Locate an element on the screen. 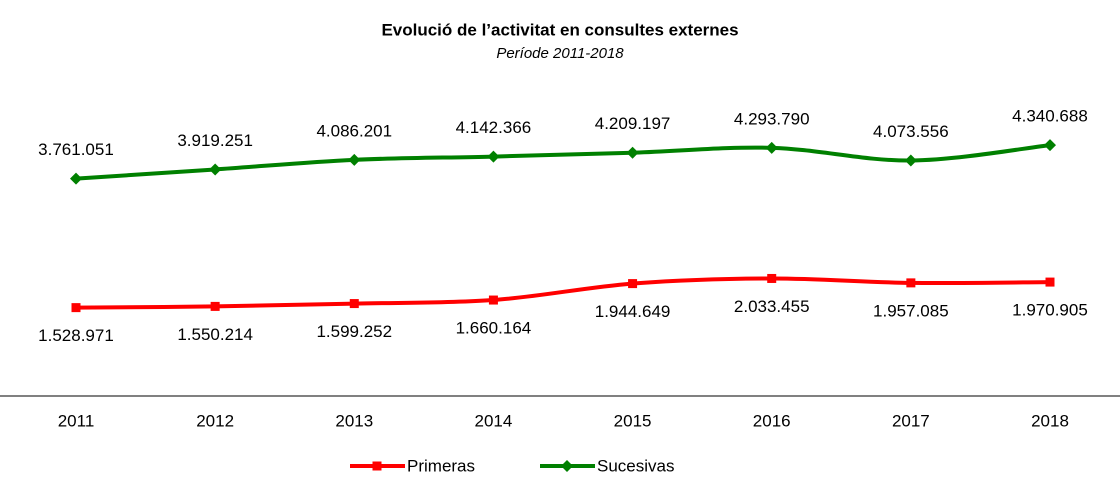 The height and width of the screenshot is (487, 1120). x-tick-label: 2015 is located at coordinates (633, 420).